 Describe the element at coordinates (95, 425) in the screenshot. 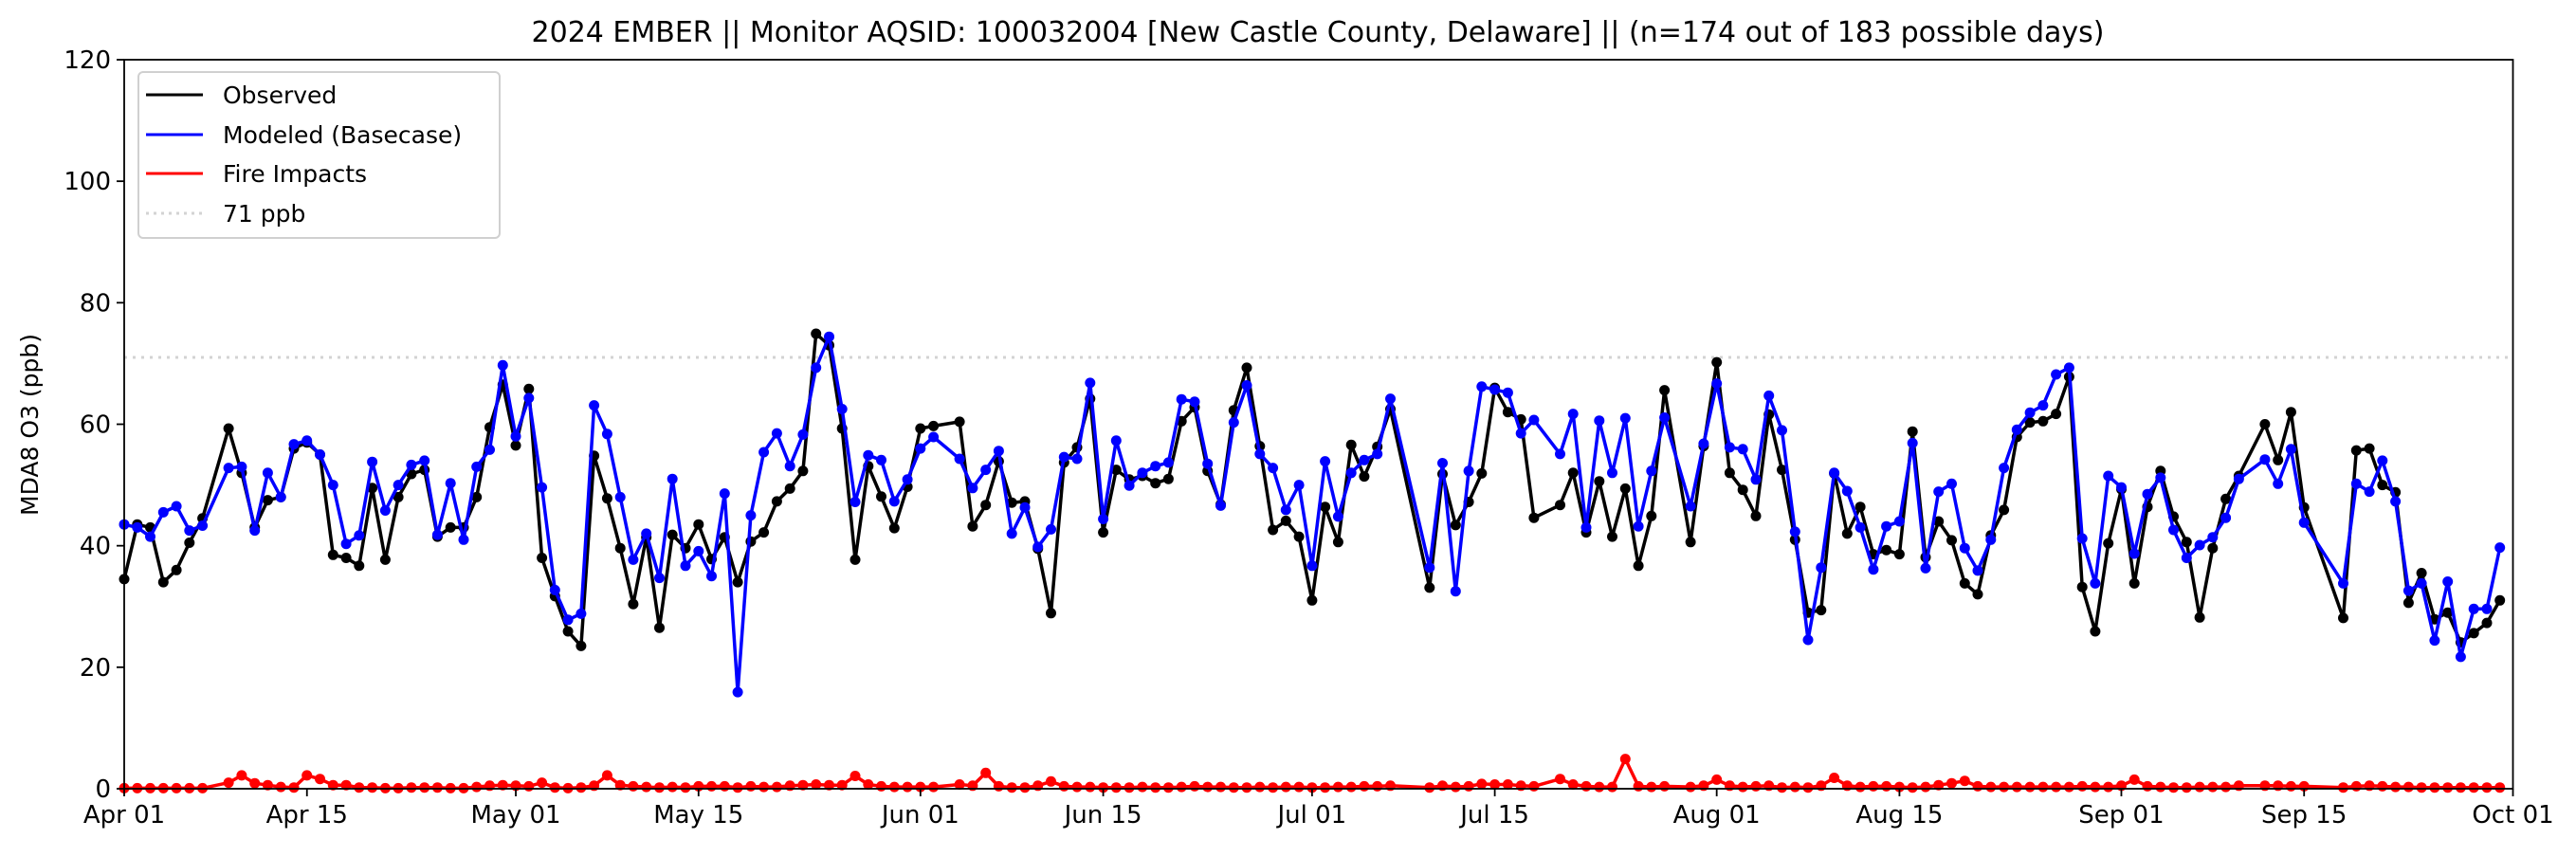

I see `y-tick-label: 60` at that location.